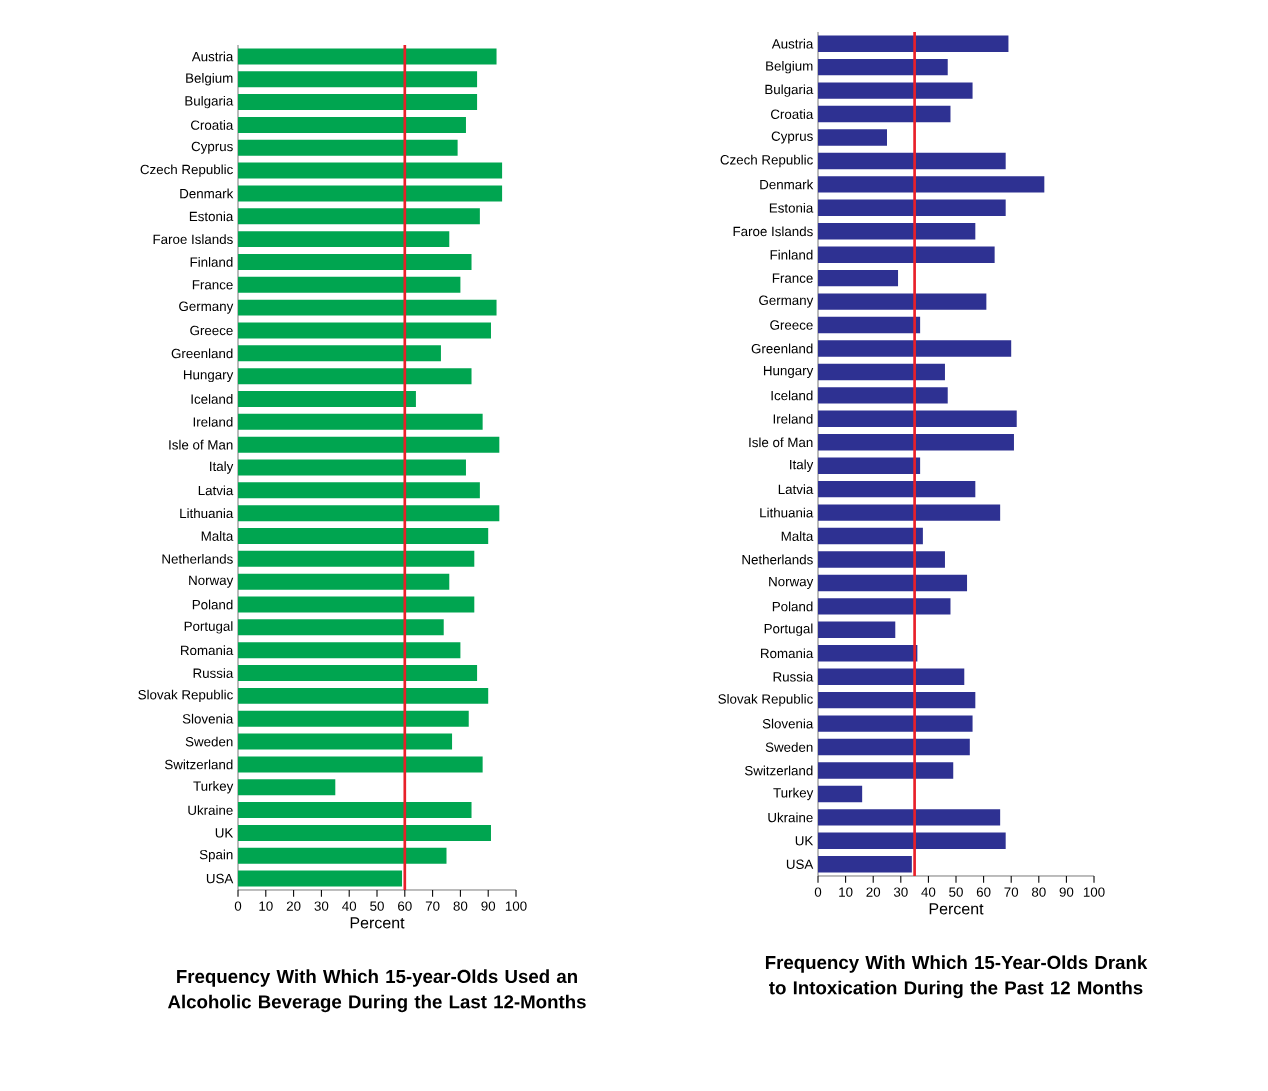 The height and width of the screenshot is (1091, 1268). What do you see at coordinates (1011, 892) in the screenshot?
I see `x-tick-label: 70` at bounding box center [1011, 892].